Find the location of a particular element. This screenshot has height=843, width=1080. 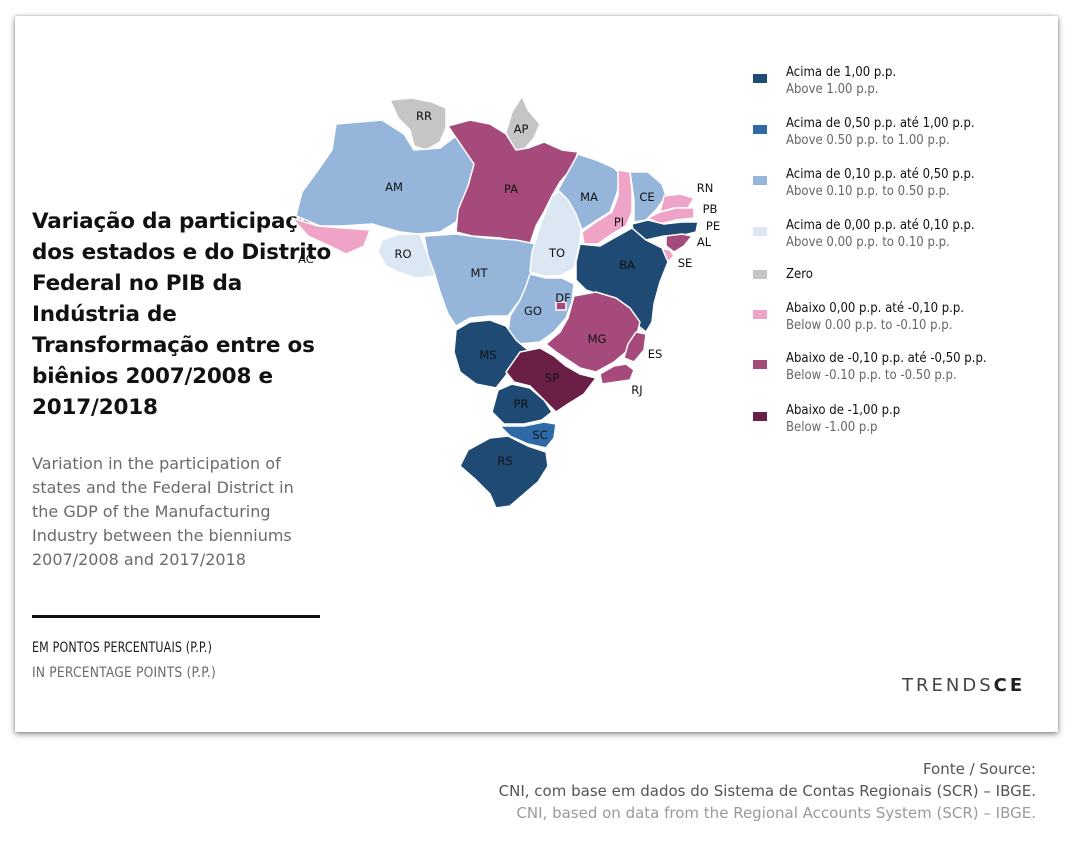

legend-label-pt: Acima de 1,00 p.p. is located at coordinates (841, 72).